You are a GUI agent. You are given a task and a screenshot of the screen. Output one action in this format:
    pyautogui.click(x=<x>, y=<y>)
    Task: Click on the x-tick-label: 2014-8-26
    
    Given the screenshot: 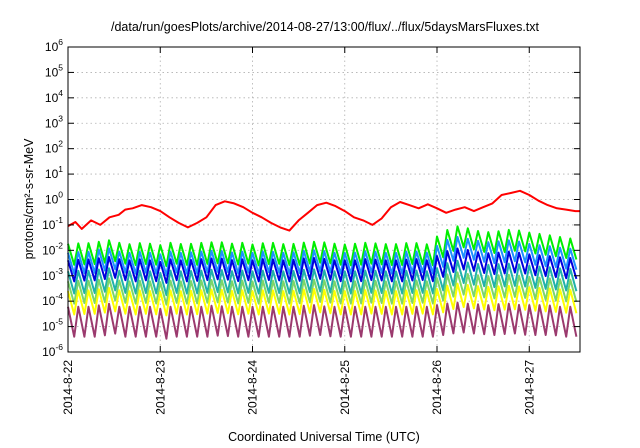 What is the action you would take?
    pyautogui.click(x=437, y=387)
    